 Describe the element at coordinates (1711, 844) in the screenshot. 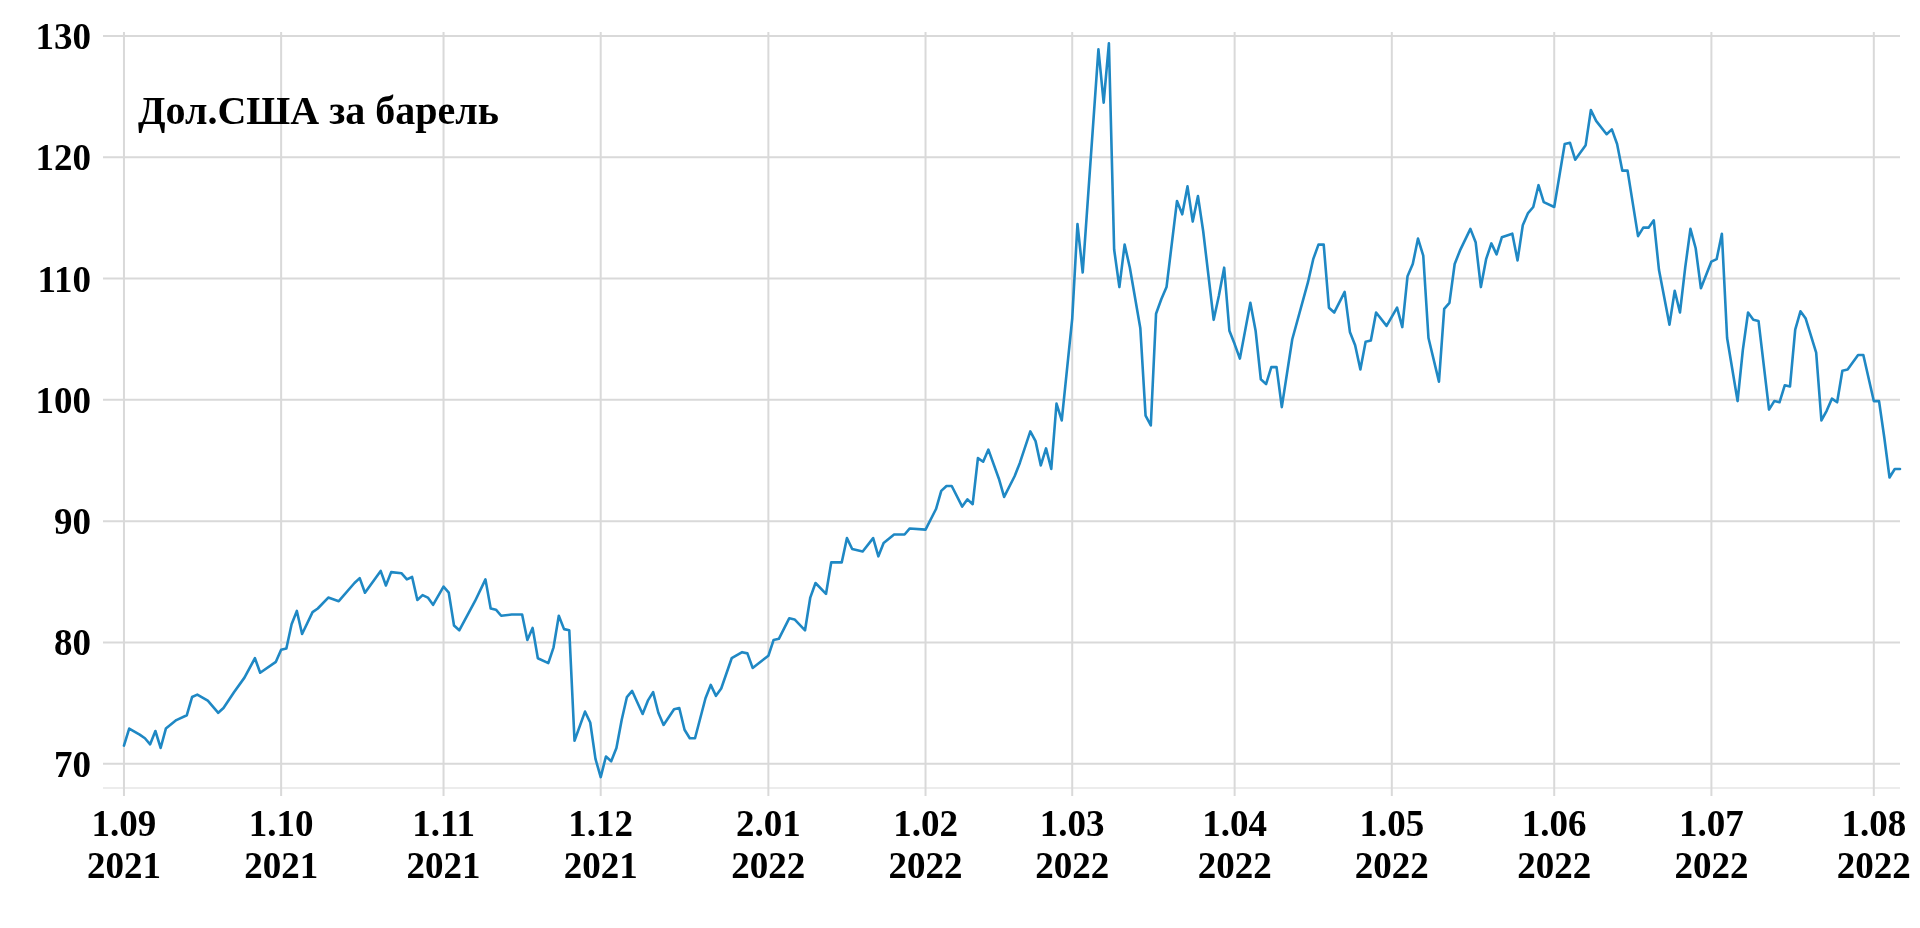

I see `x-tick-label: 1.07 2022` at that location.